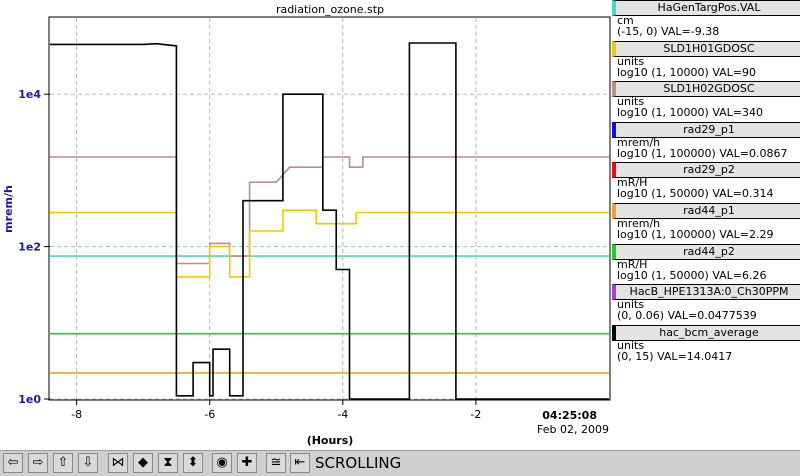  What do you see at coordinates (675, 356) in the screenshot?
I see `legend-range-value: (0, 15) VAL=14.0417` at bounding box center [675, 356].